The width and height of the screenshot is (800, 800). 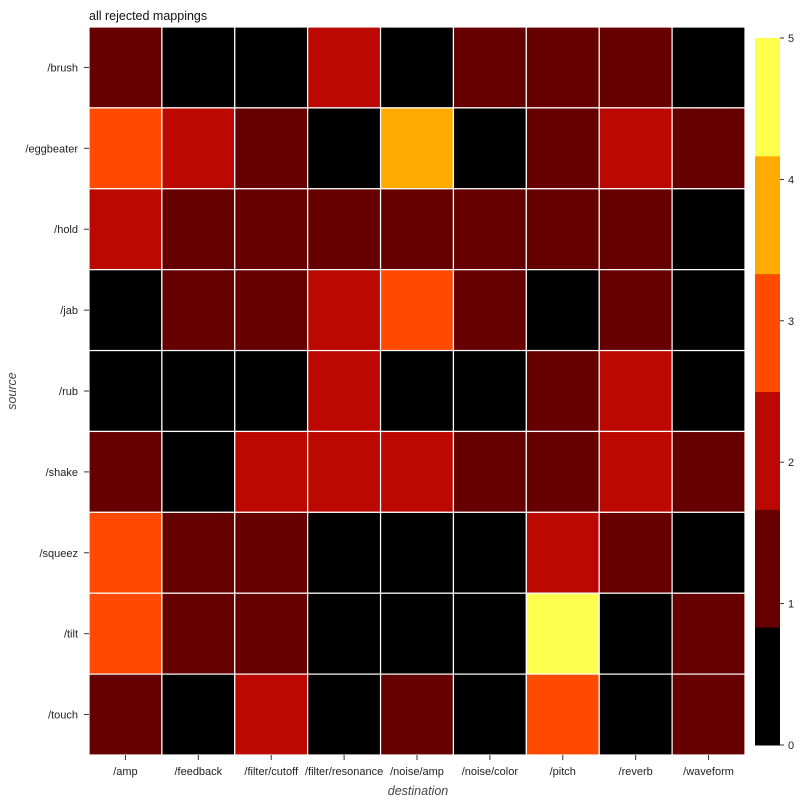 I want to click on y-tick-label: /jab, so click(x=69, y=311).